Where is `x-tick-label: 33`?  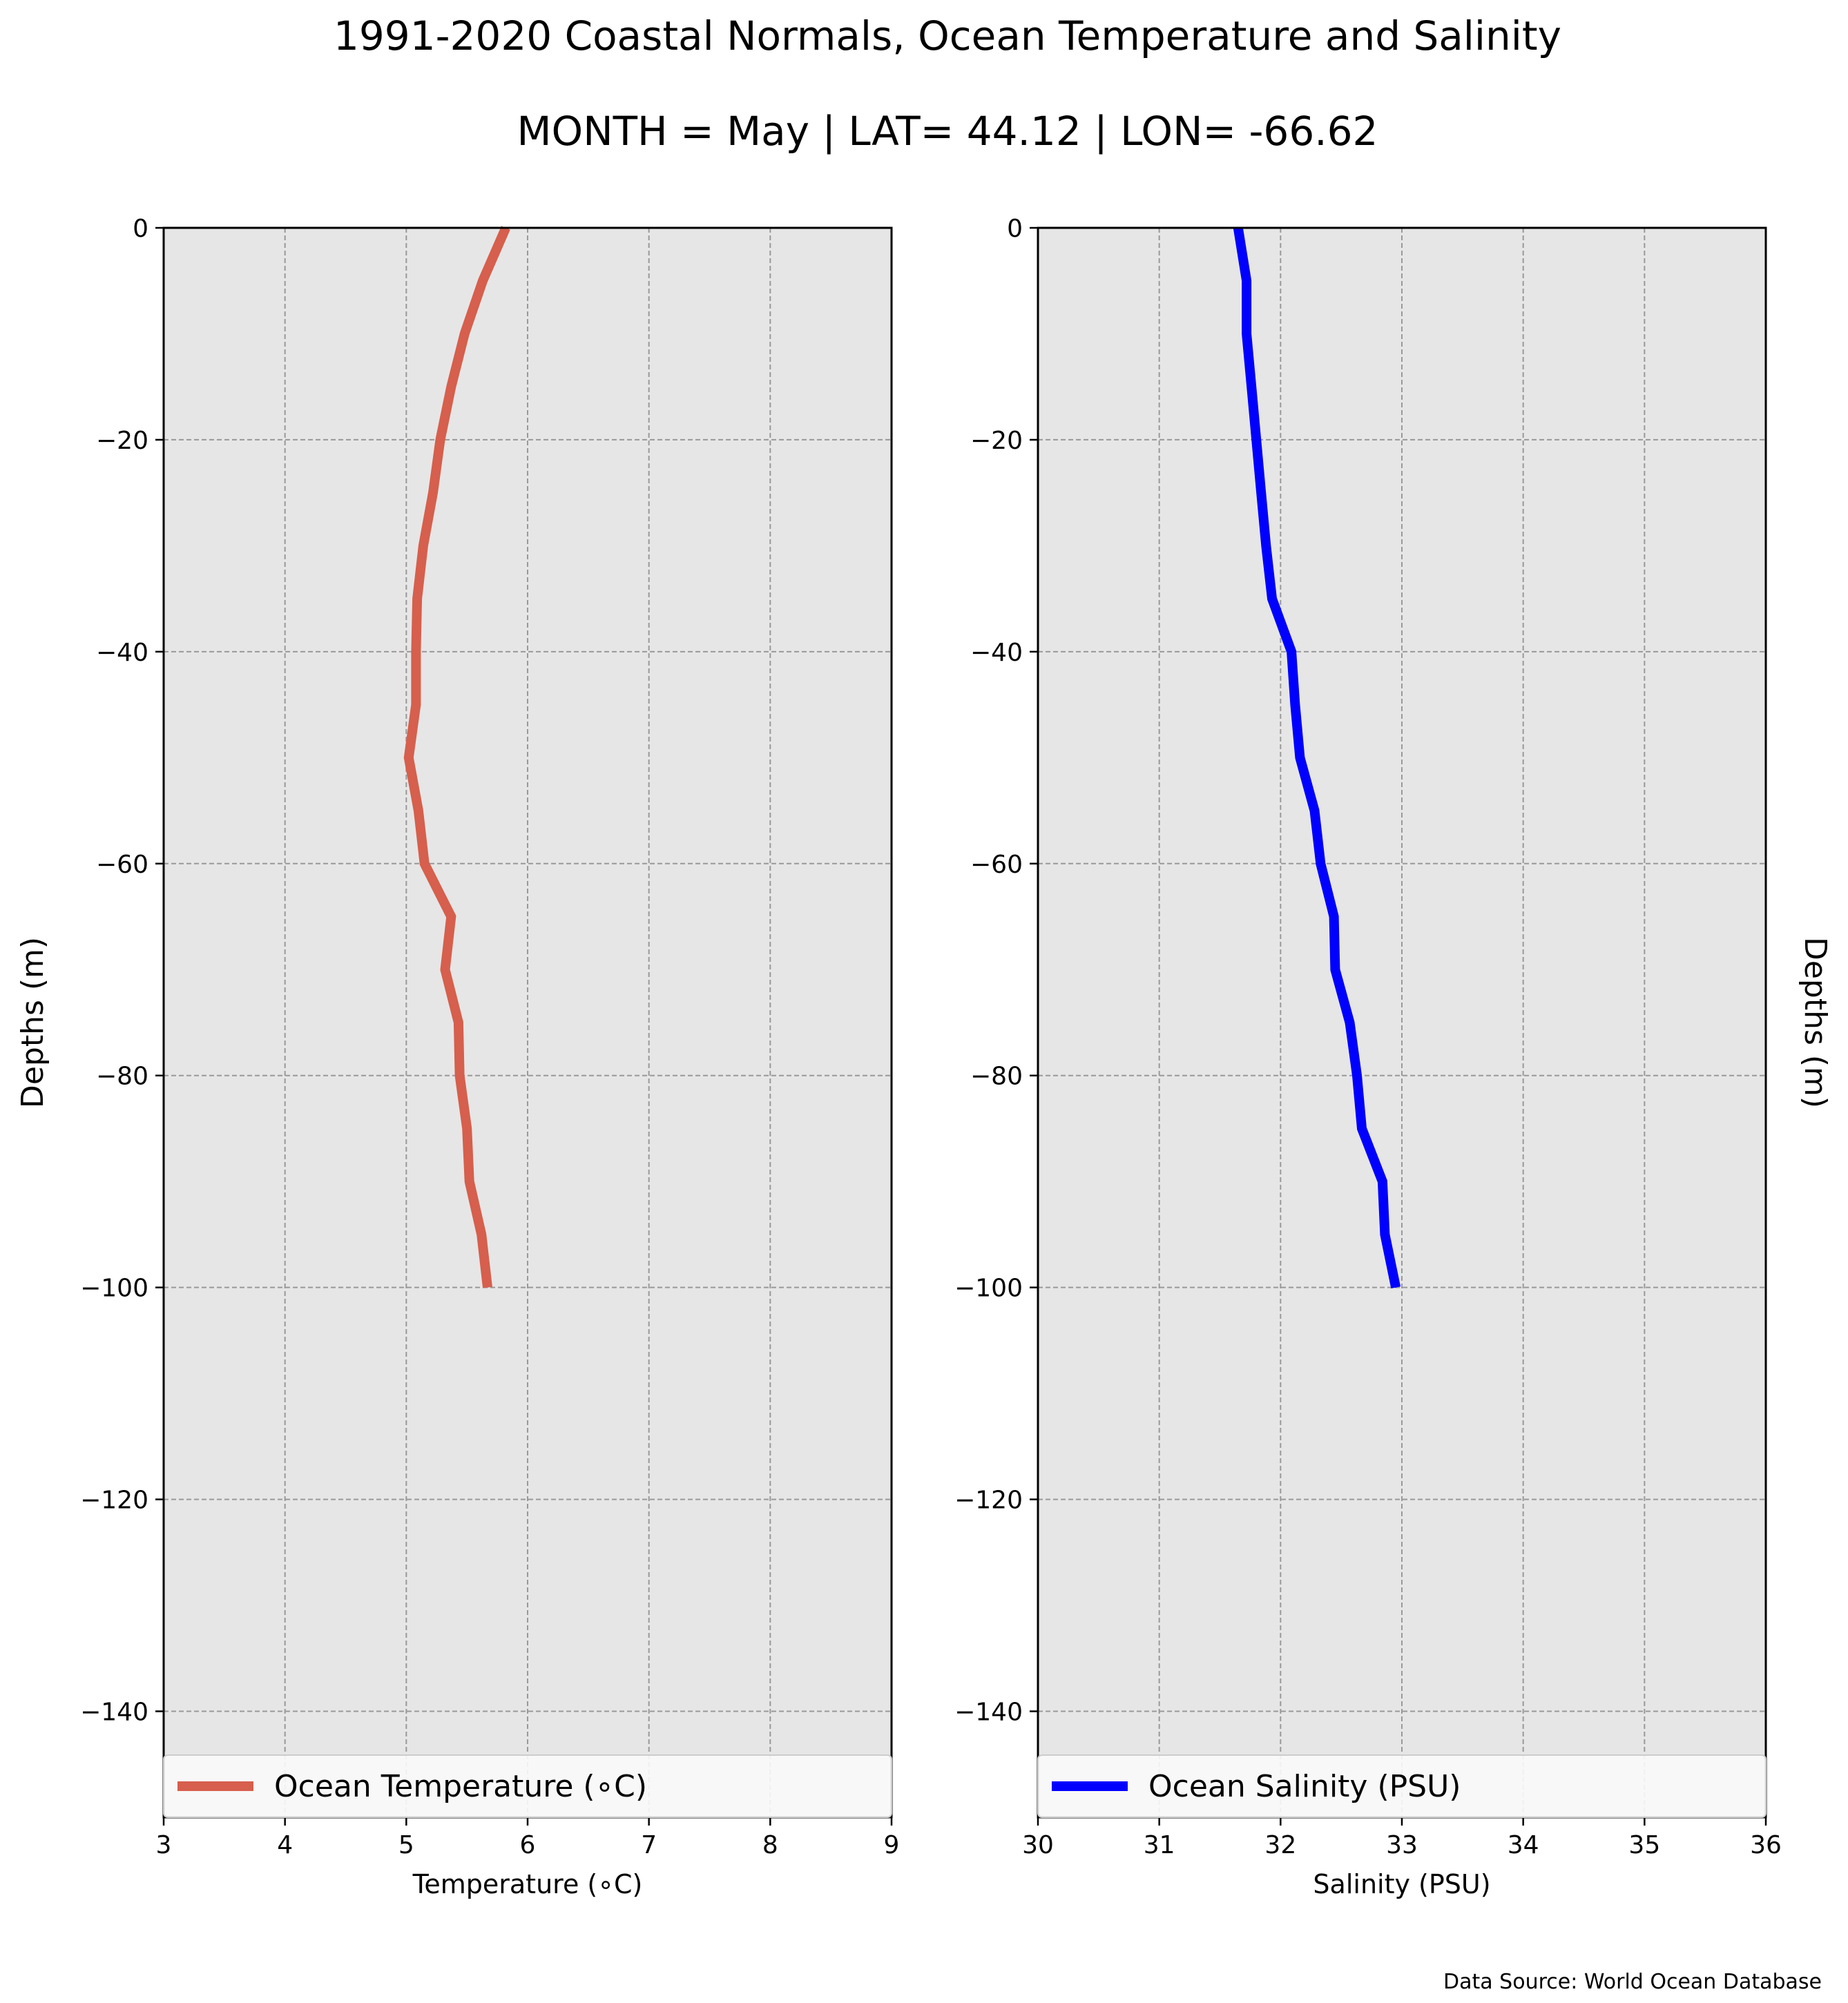
x-tick-label: 33 is located at coordinates (1402, 1845).